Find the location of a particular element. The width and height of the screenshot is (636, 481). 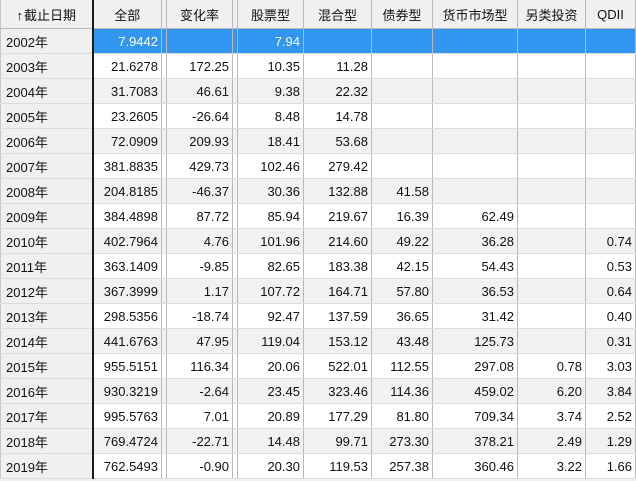

cell-bond: 49.22 is located at coordinates (402, 241).